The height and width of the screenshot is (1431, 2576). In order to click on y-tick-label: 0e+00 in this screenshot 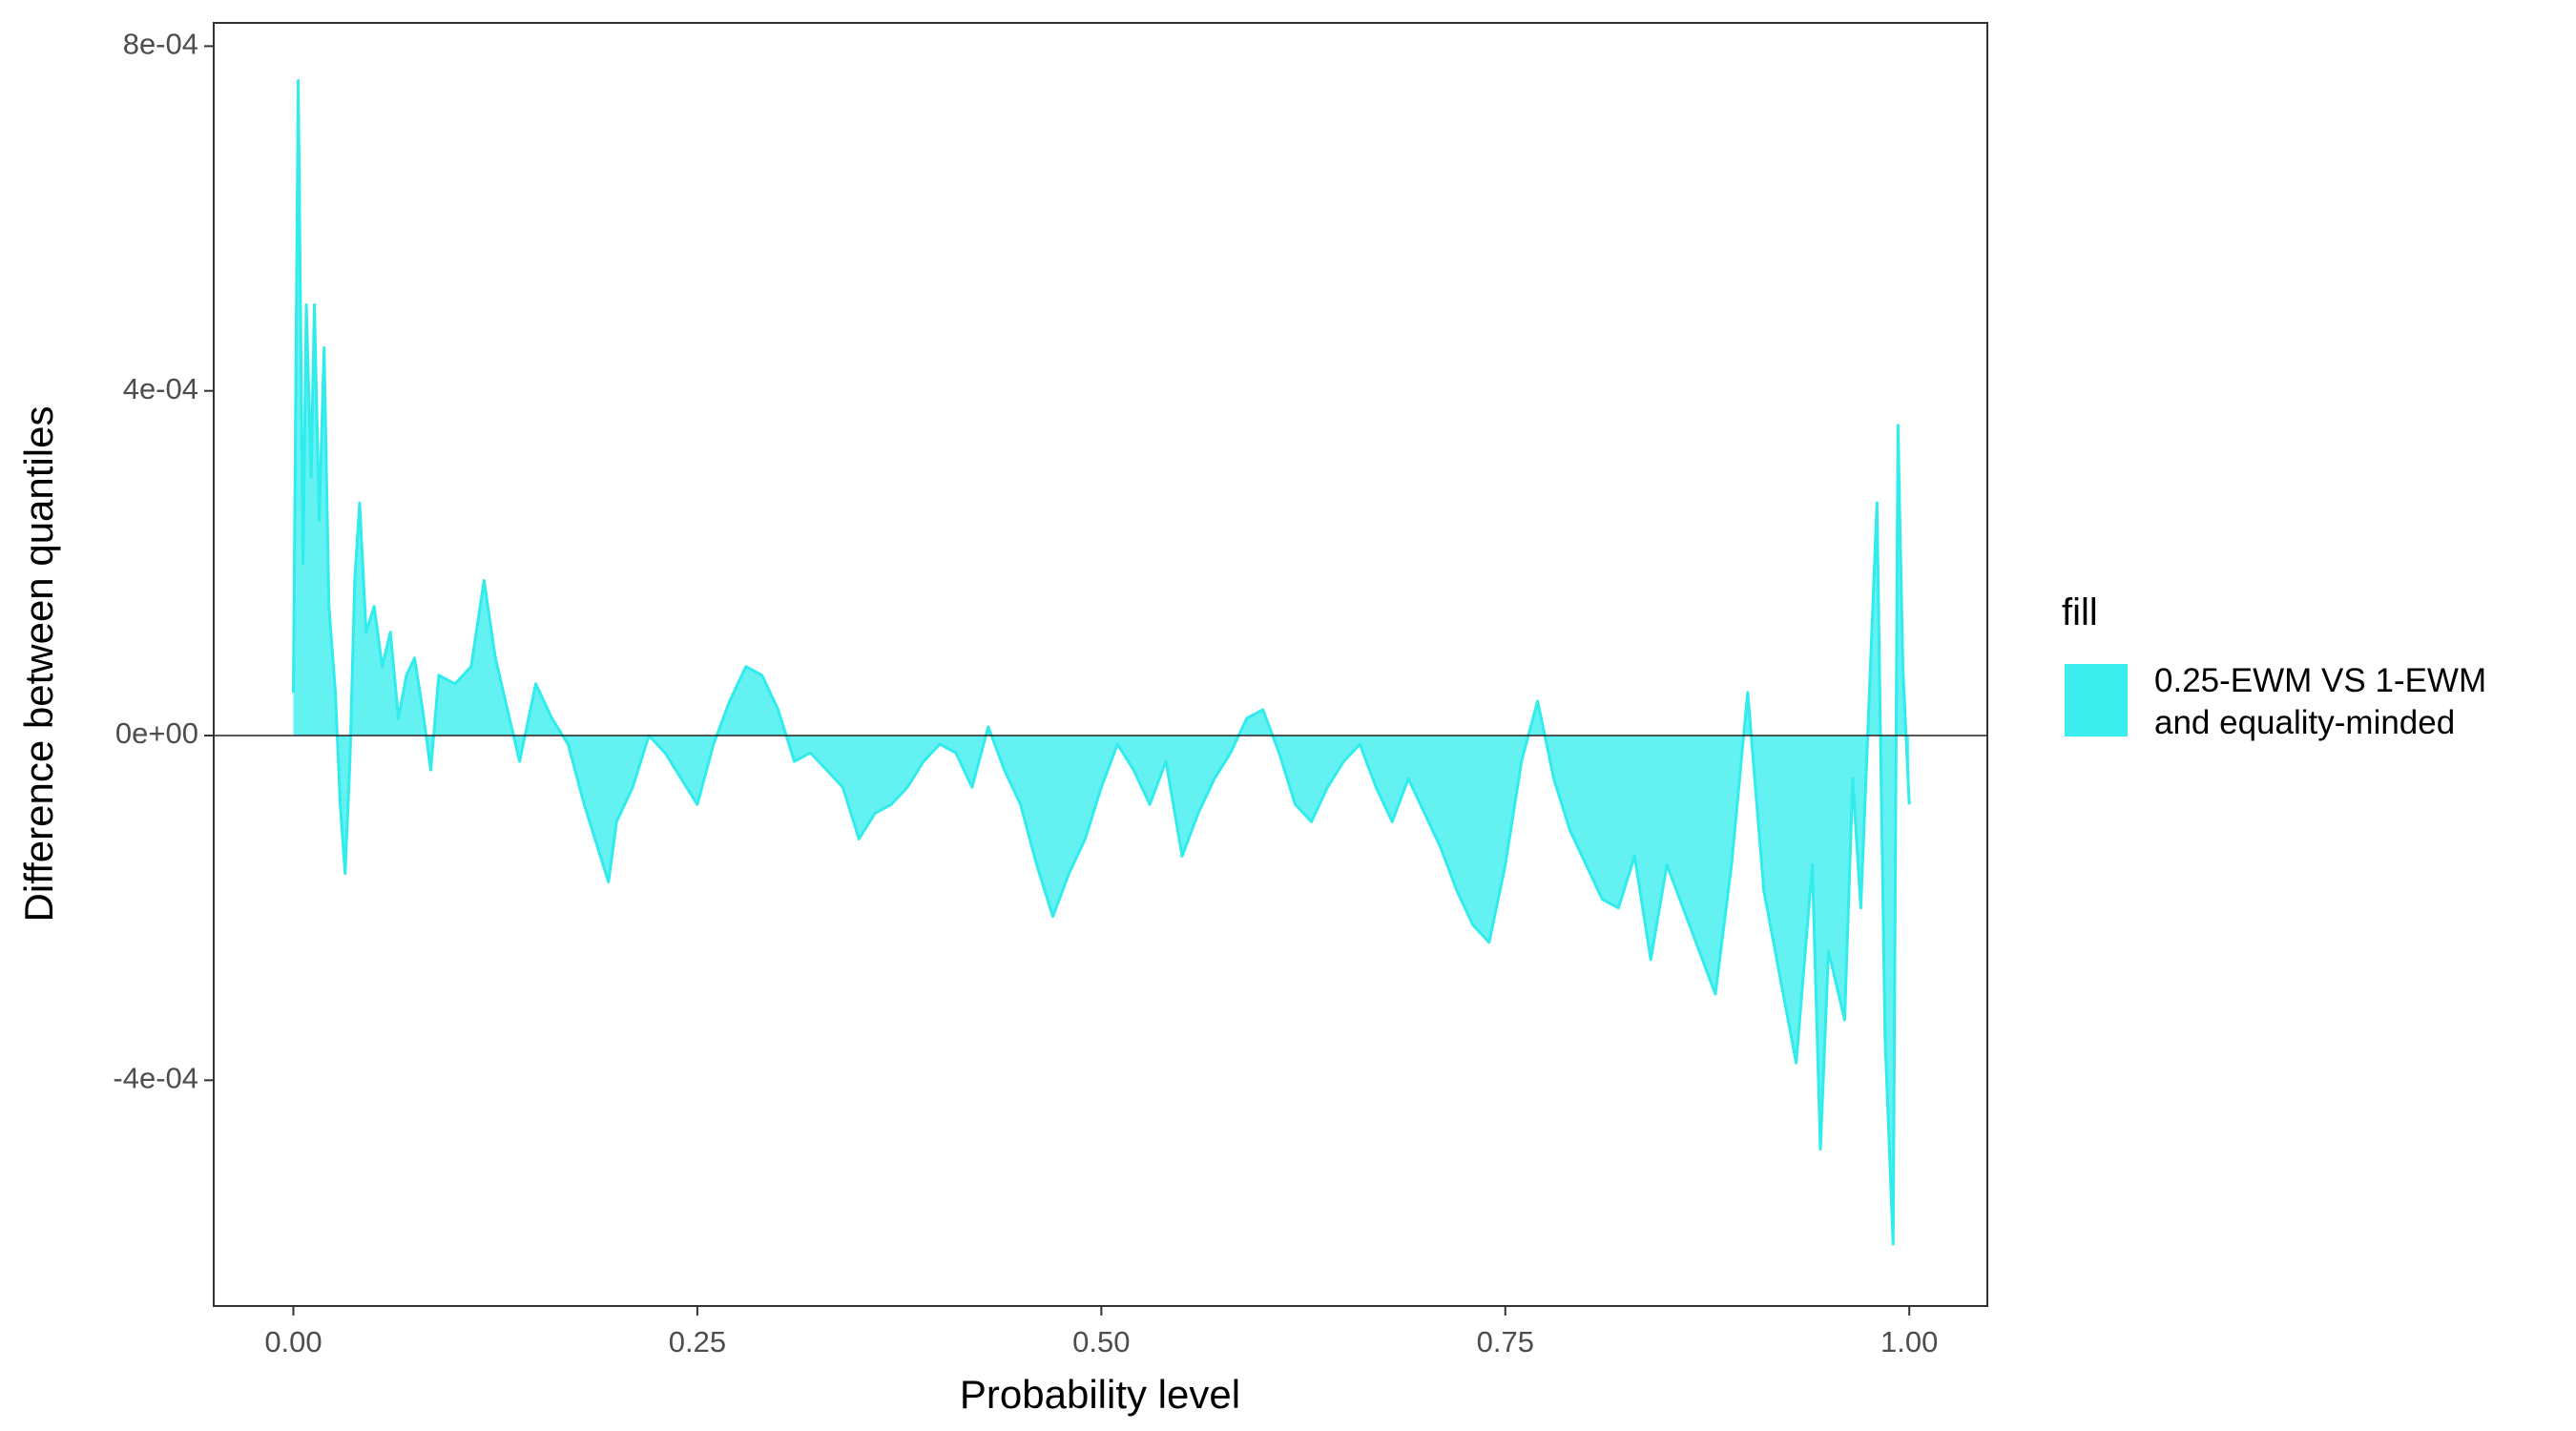, I will do `click(156, 733)`.